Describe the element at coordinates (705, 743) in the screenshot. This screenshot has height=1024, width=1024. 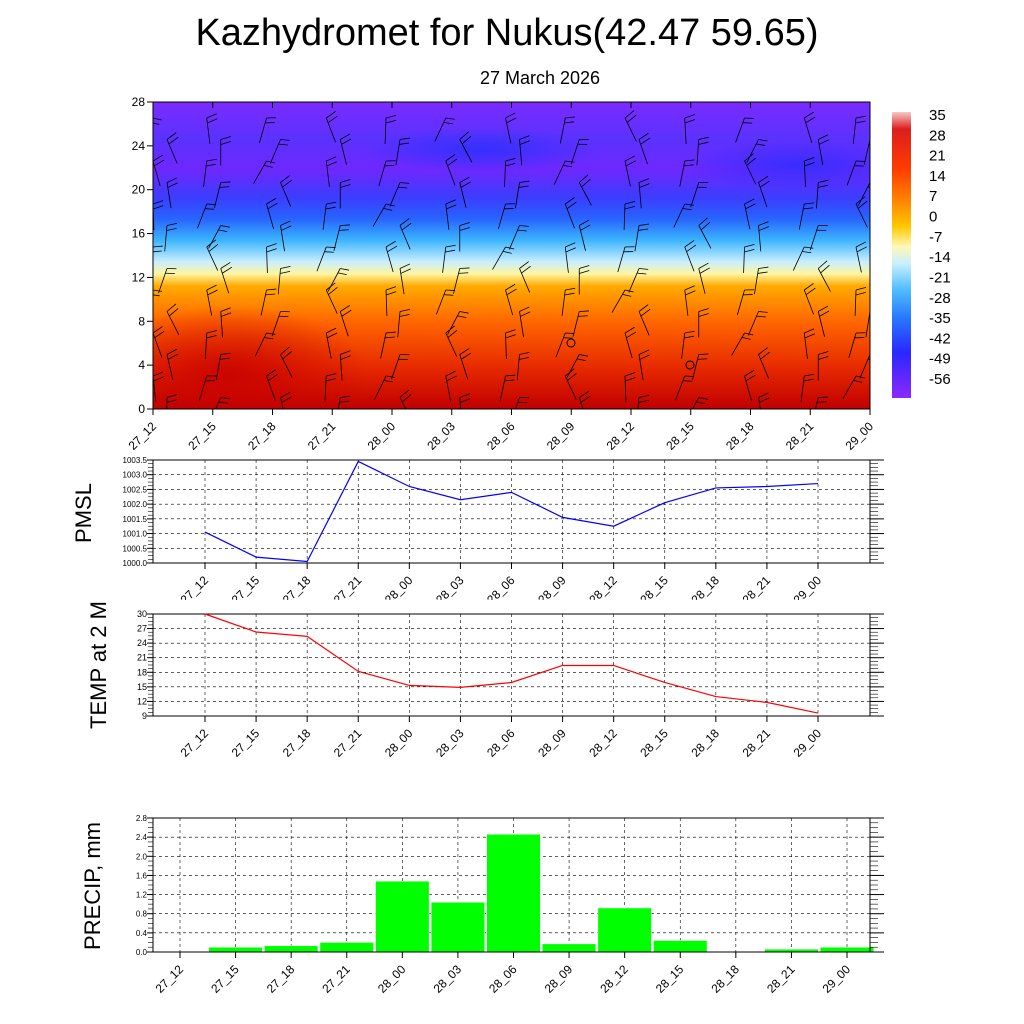
I see `x-tick-label: 28_18` at that location.